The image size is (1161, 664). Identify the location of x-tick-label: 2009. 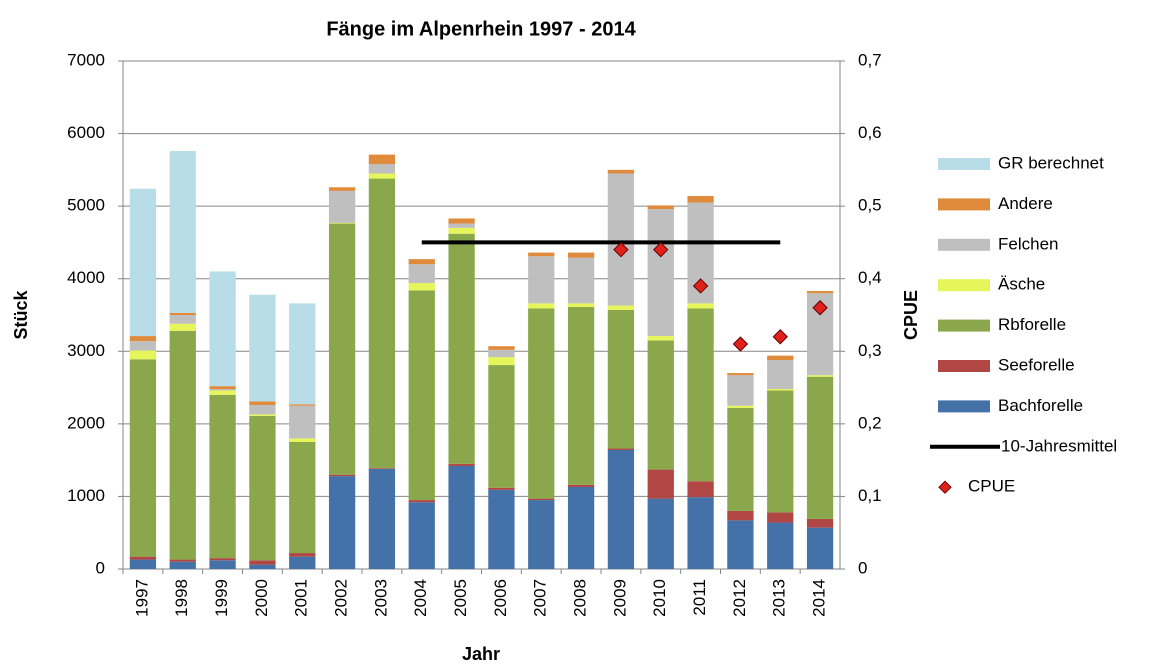
(619, 598).